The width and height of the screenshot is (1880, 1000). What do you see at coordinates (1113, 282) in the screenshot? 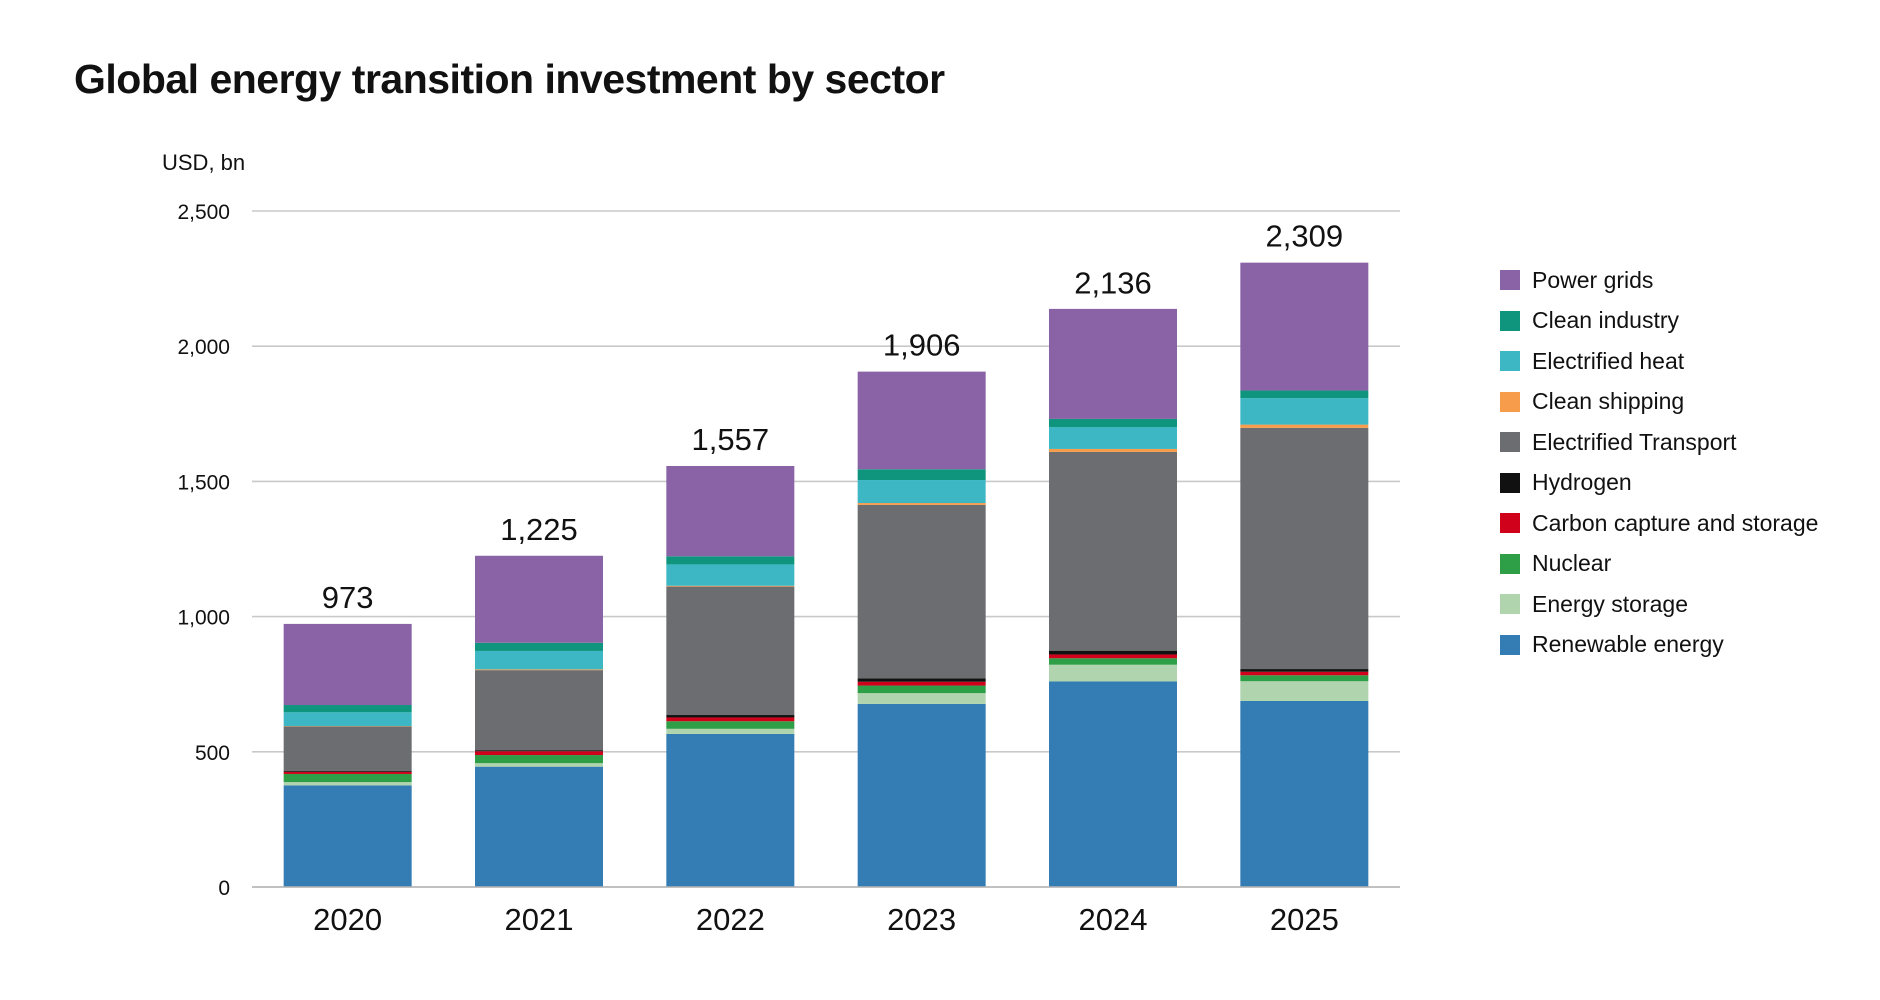
I see `bar-total-label: 2,136` at bounding box center [1113, 282].